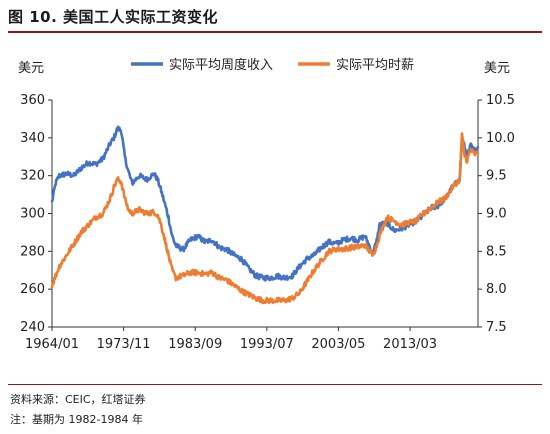 The image size is (550, 434). What do you see at coordinates (52, 344) in the screenshot?
I see `x-tick-label: 1964/01` at bounding box center [52, 344].